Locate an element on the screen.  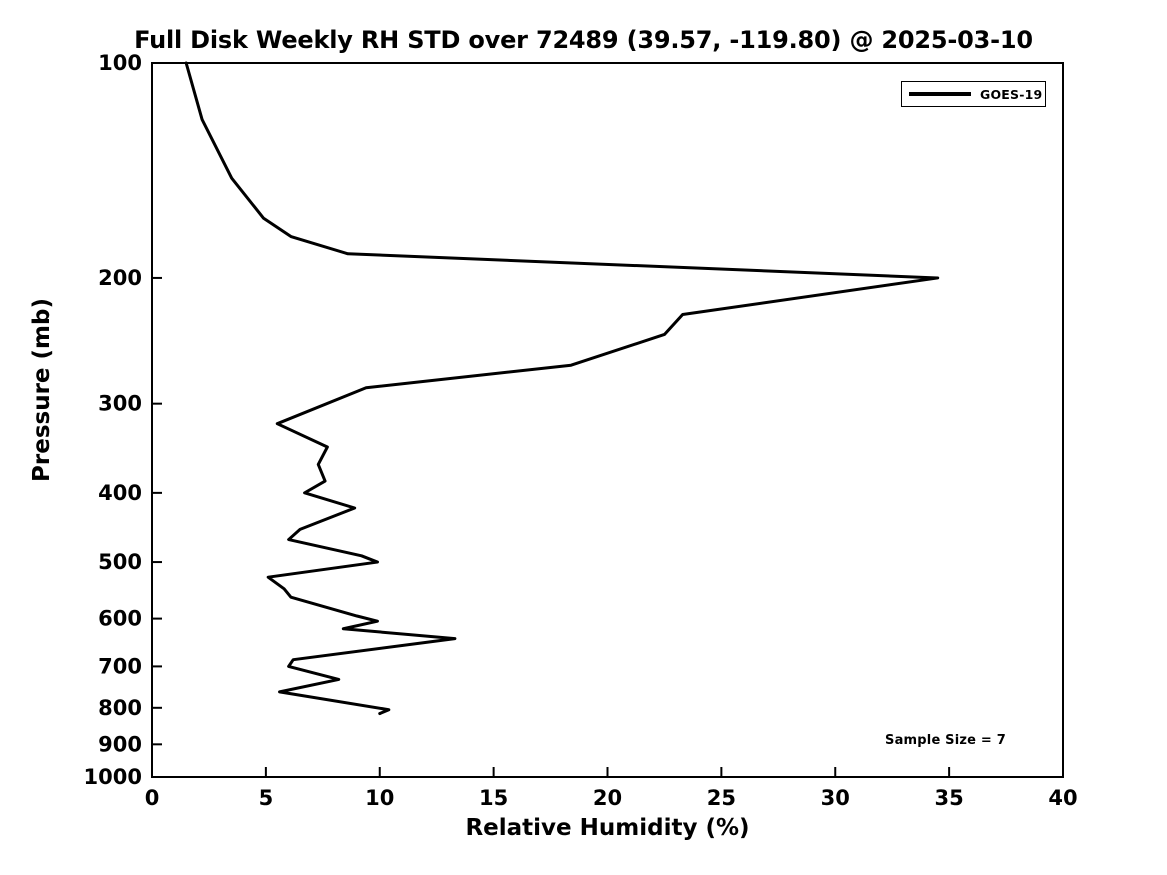
x-tick-label: 15 is located at coordinates (493, 798).